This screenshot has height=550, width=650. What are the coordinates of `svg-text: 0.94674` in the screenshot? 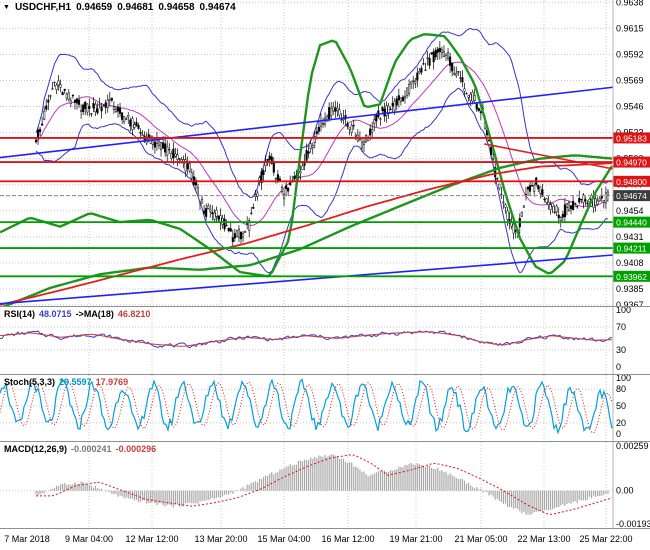 It's located at (631, 196).